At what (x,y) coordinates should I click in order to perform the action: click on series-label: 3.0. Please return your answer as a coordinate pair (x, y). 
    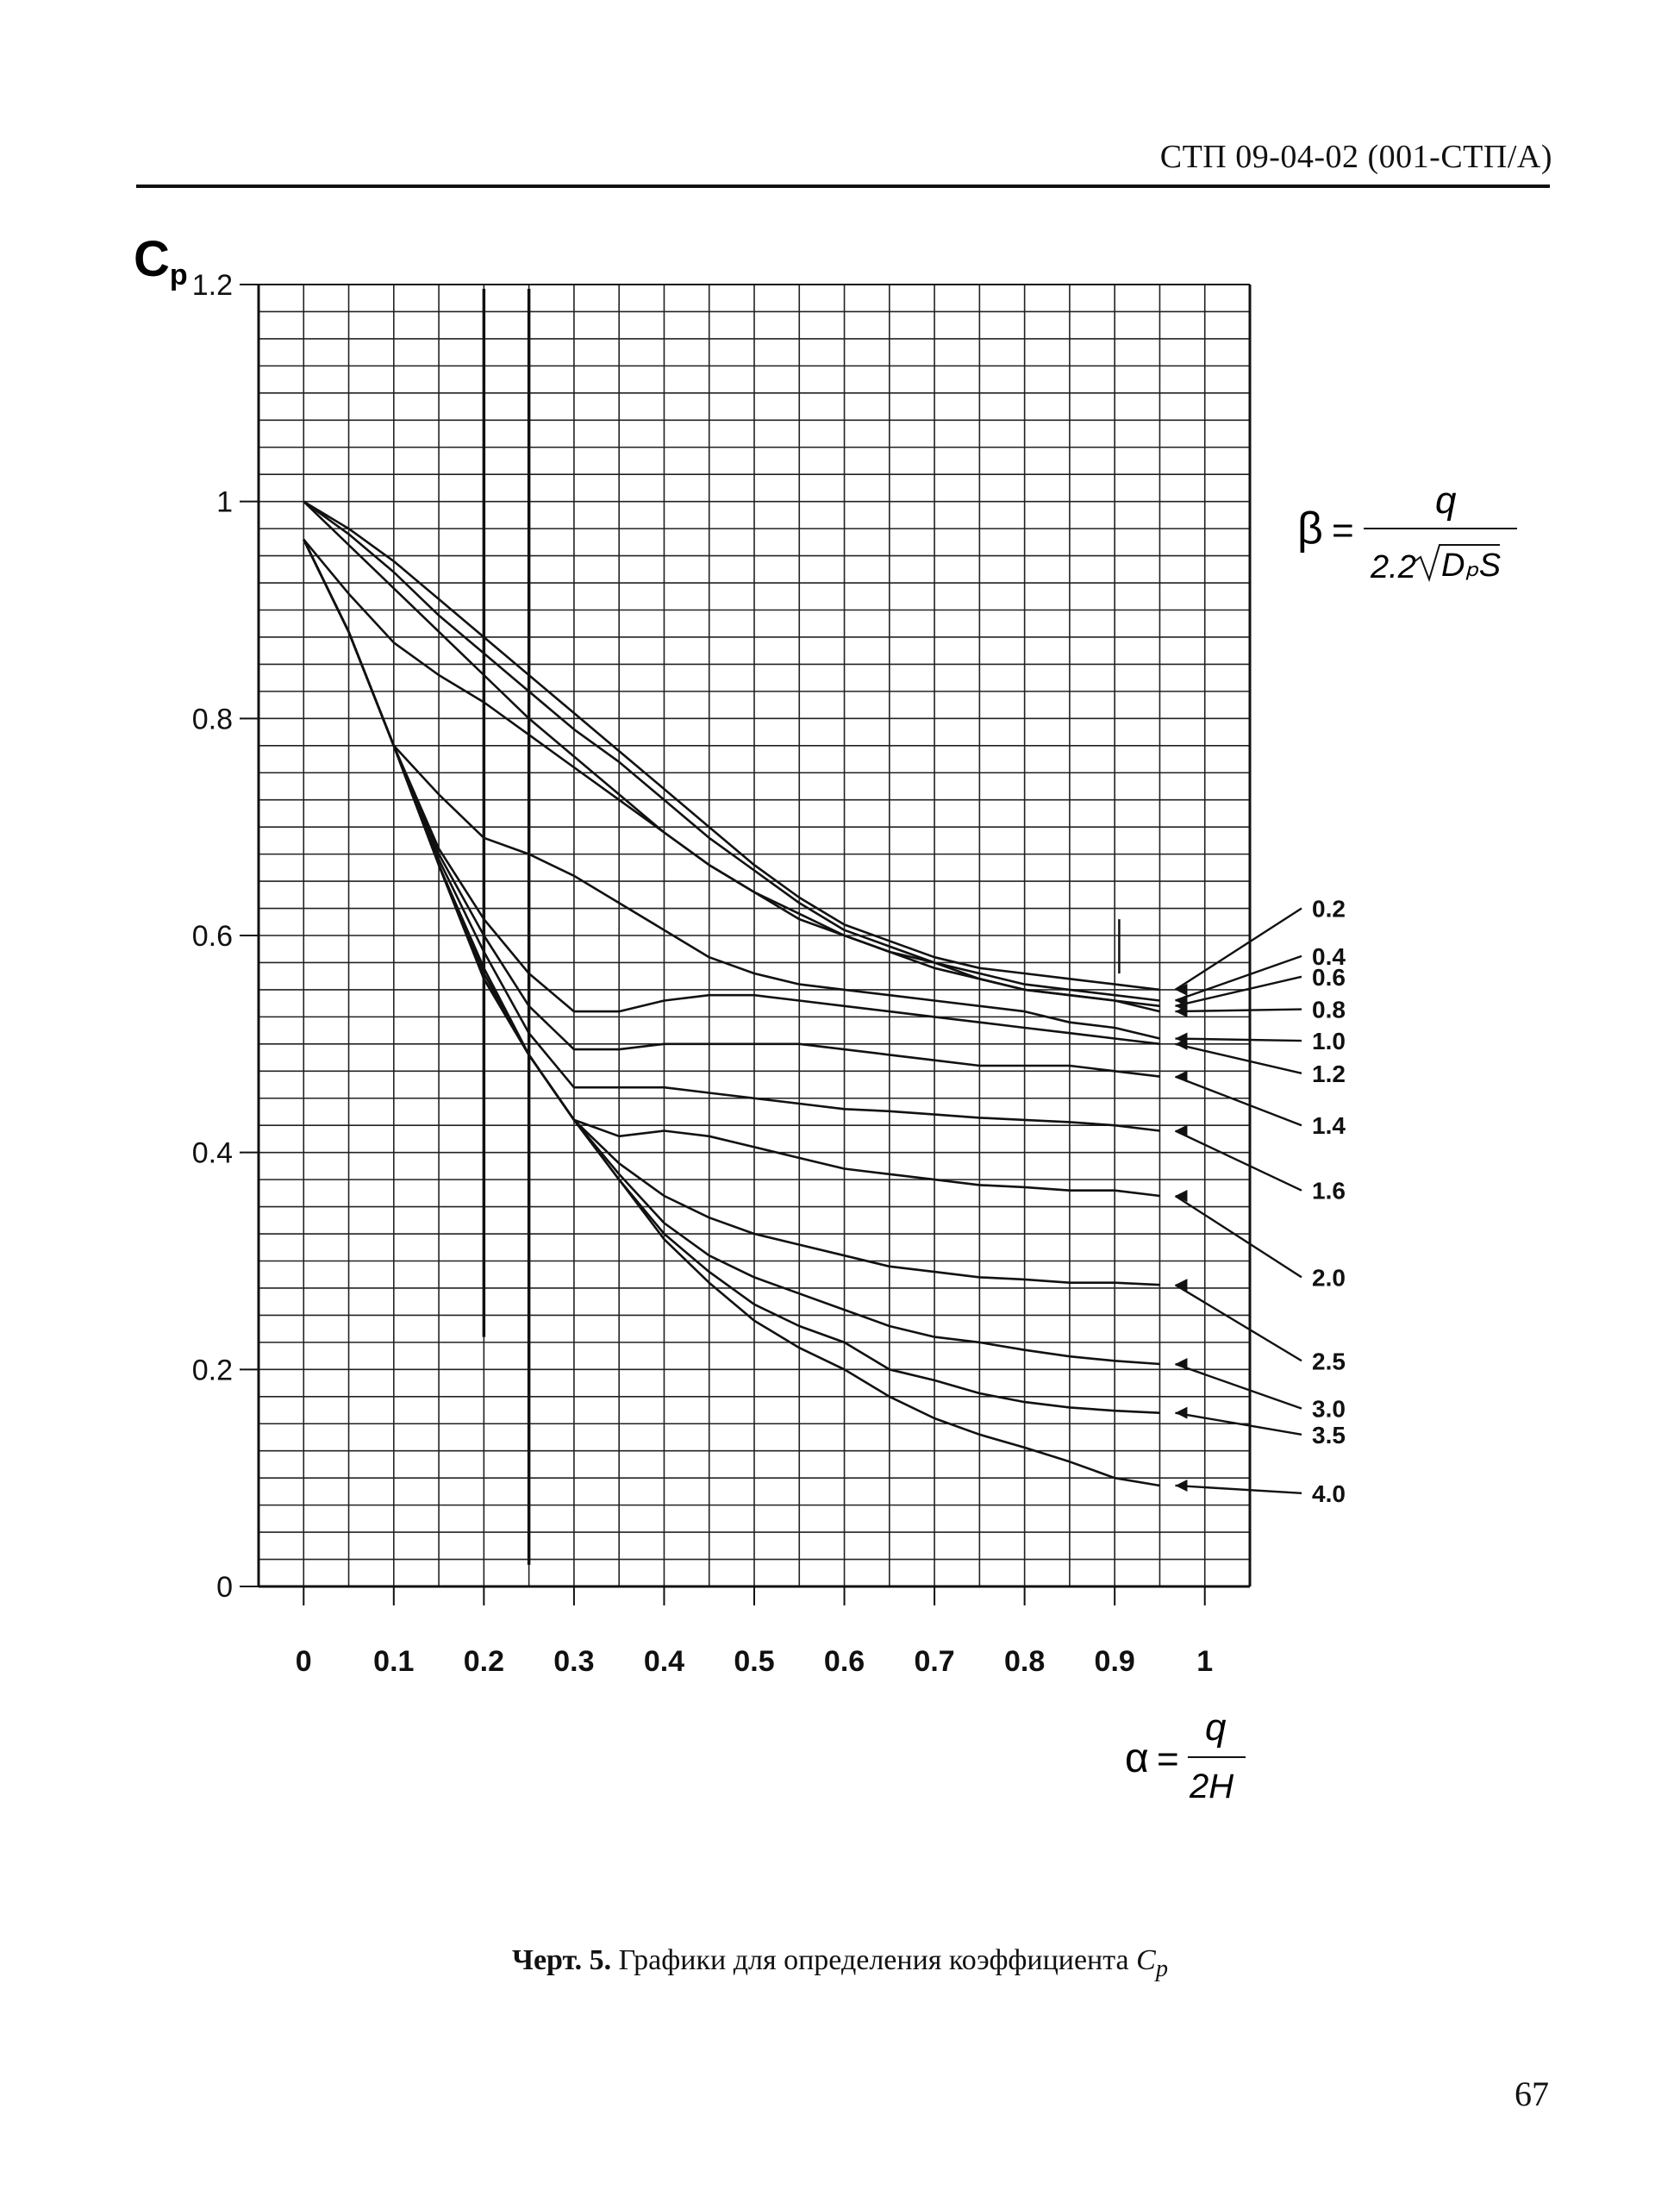
    Looking at the image, I should click on (1329, 1409).